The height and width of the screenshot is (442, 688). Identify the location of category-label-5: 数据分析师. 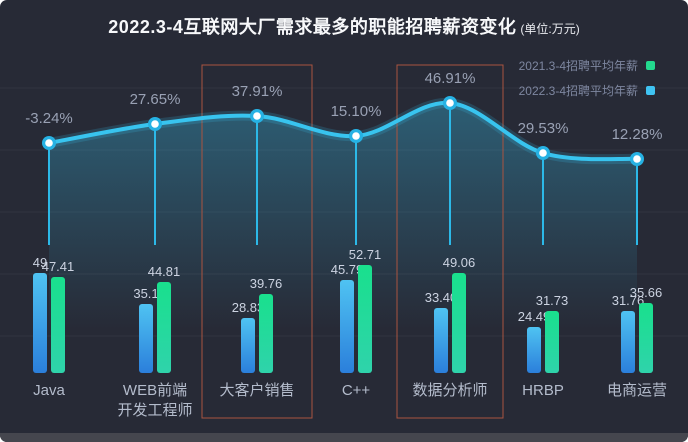
(450, 390).